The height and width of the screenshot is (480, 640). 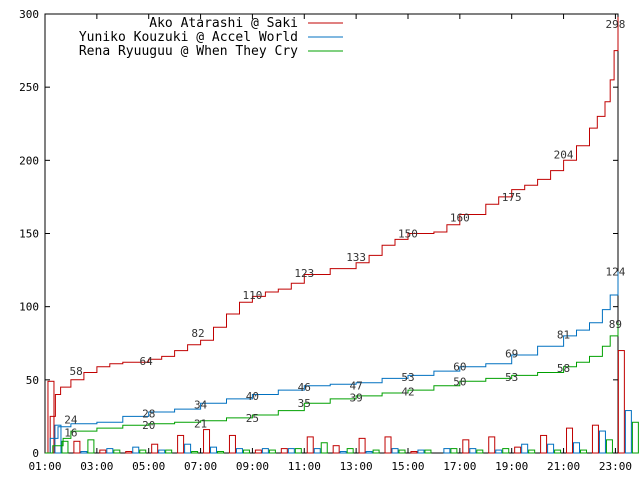 What do you see at coordinates (356, 397) in the screenshot?
I see `data-label: 39` at bounding box center [356, 397].